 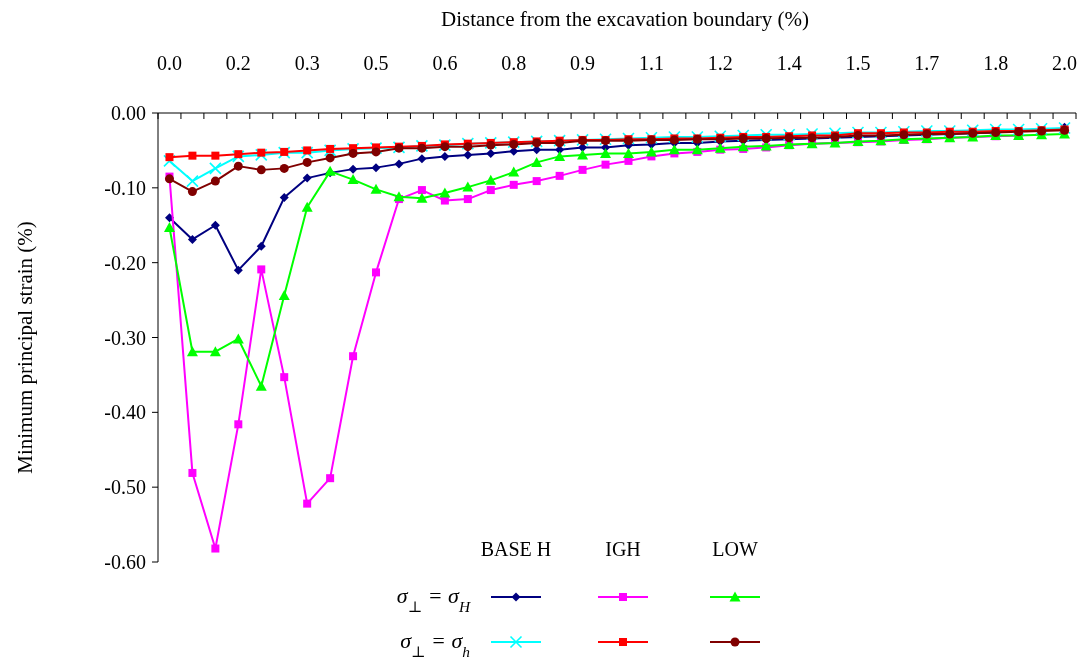 What do you see at coordinates (445, 63) in the screenshot?
I see `x-tick-label: 0.6` at bounding box center [445, 63].